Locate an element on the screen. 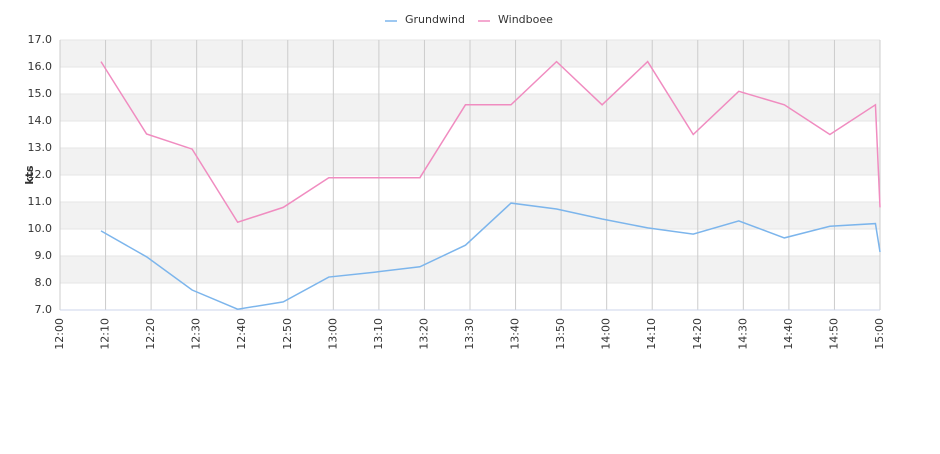 This screenshot has width=940, height=454. x-tick-label: 14:00 is located at coordinates (606, 334).